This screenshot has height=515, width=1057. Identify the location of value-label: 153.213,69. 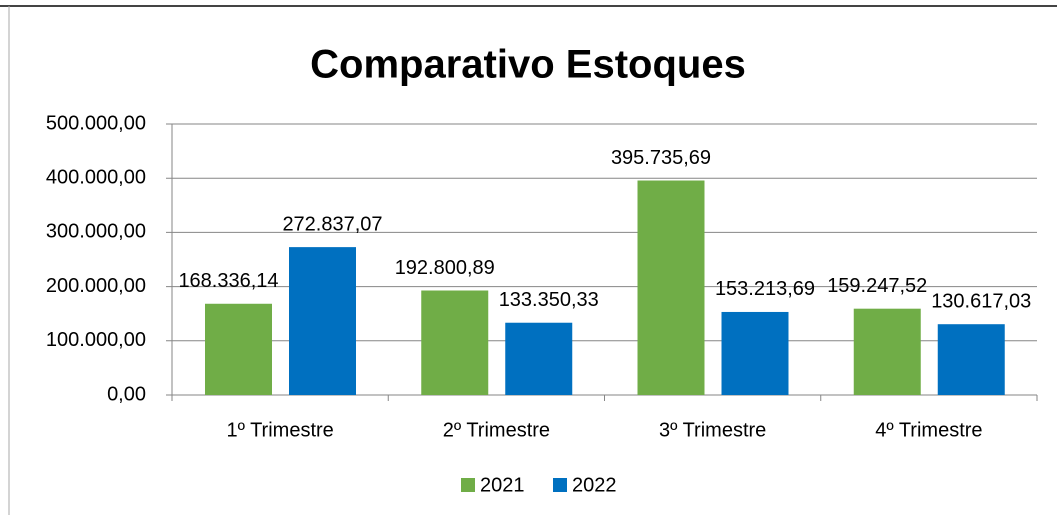
(765, 289).